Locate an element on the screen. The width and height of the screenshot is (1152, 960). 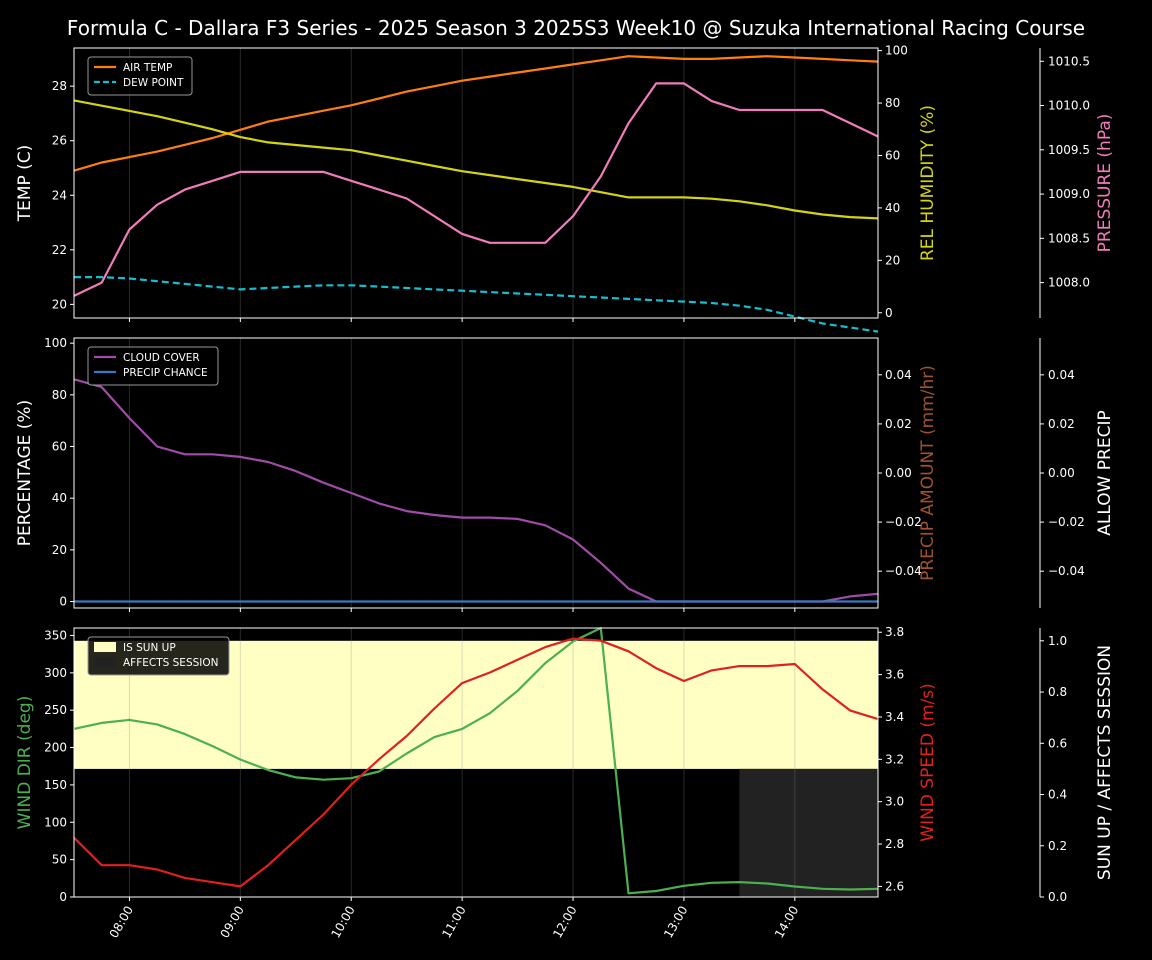
left-tick-label: 40 is located at coordinates (59, 498).